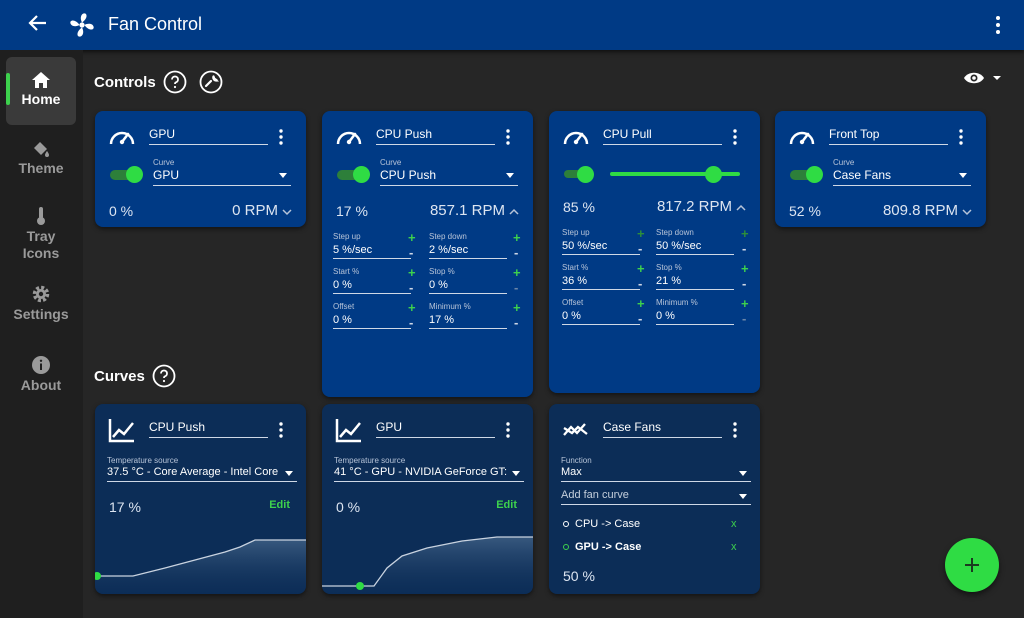 This screenshot has height=618, width=1024. I want to click on step-up-field: Step up 5 %/sec, so click(372, 245).